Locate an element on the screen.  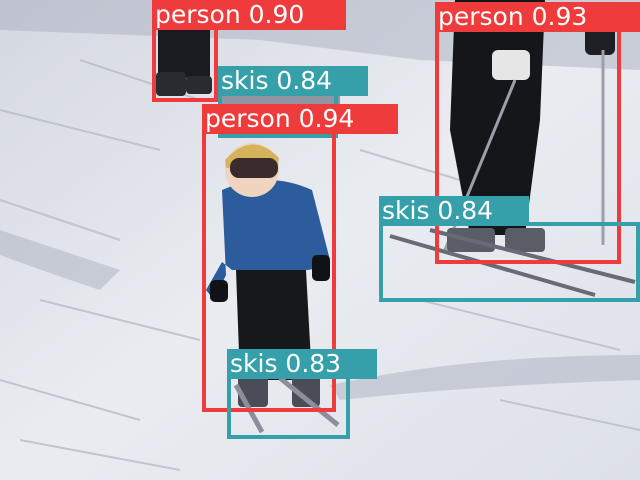
detection-box-person is located at coordinates (185, 64).